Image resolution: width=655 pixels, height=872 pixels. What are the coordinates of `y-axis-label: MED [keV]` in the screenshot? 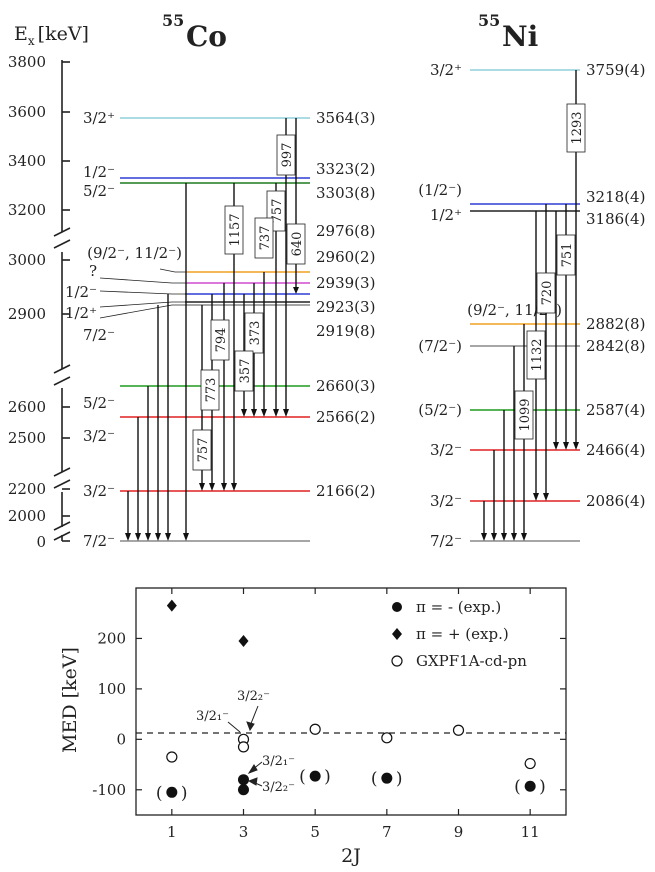 It's located at (70, 700).